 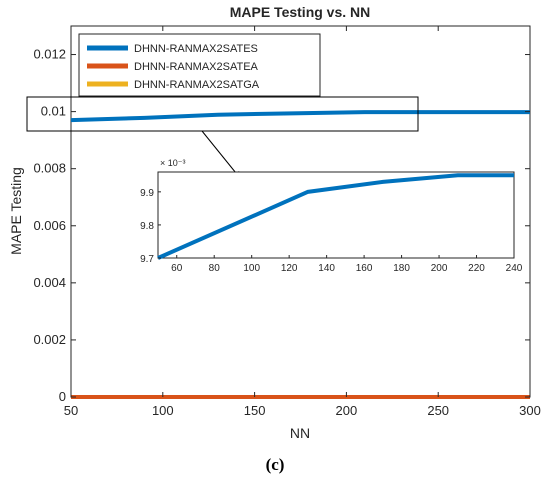 I want to click on y-axis-label: MAPE Testing, so click(x=16, y=211).